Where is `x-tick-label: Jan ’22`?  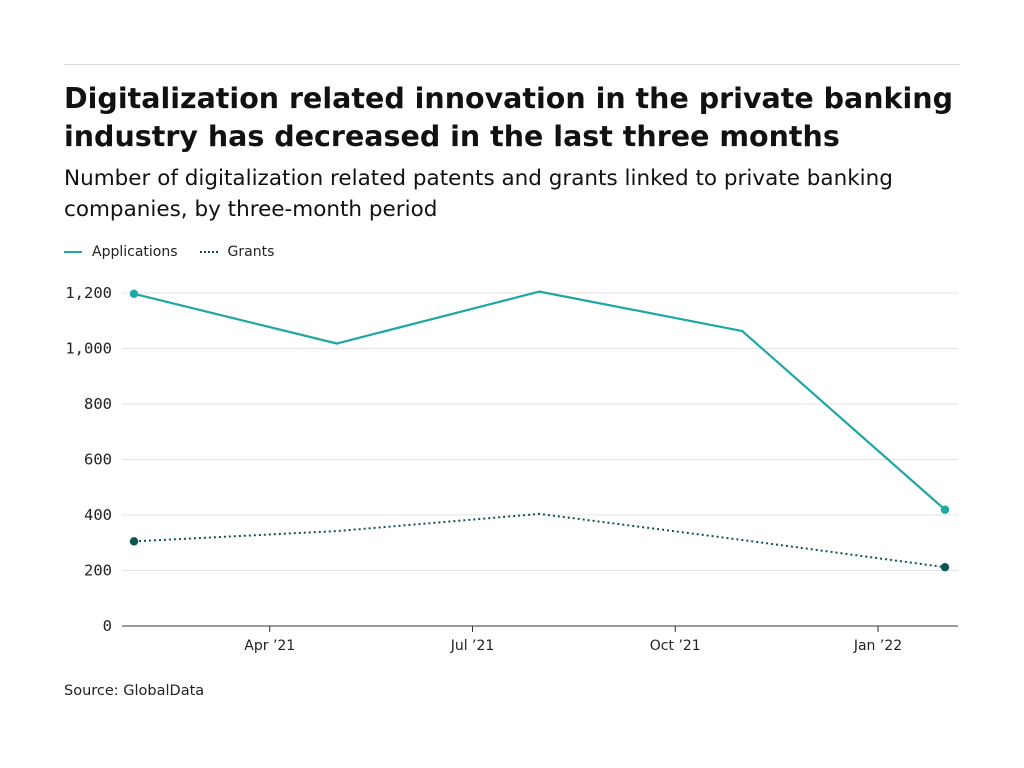 x-tick-label: Jan ’22 is located at coordinates (877, 646).